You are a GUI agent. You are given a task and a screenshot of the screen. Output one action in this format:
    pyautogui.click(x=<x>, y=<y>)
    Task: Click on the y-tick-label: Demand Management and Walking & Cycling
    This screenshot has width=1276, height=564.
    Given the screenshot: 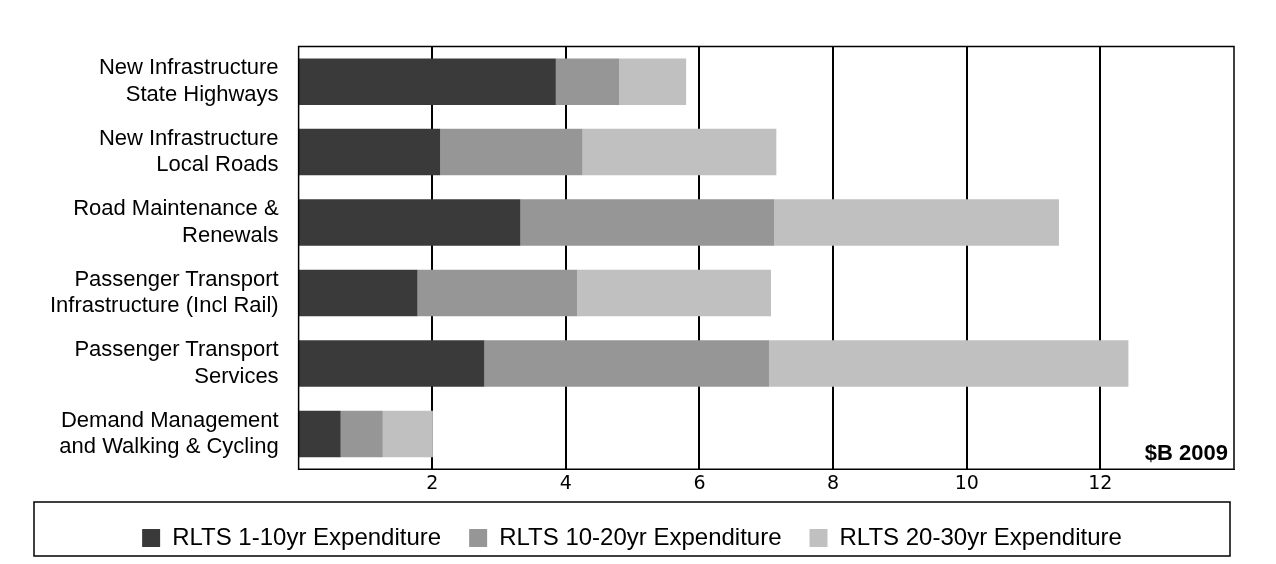 What is the action you would take?
    pyautogui.click(x=169, y=432)
    